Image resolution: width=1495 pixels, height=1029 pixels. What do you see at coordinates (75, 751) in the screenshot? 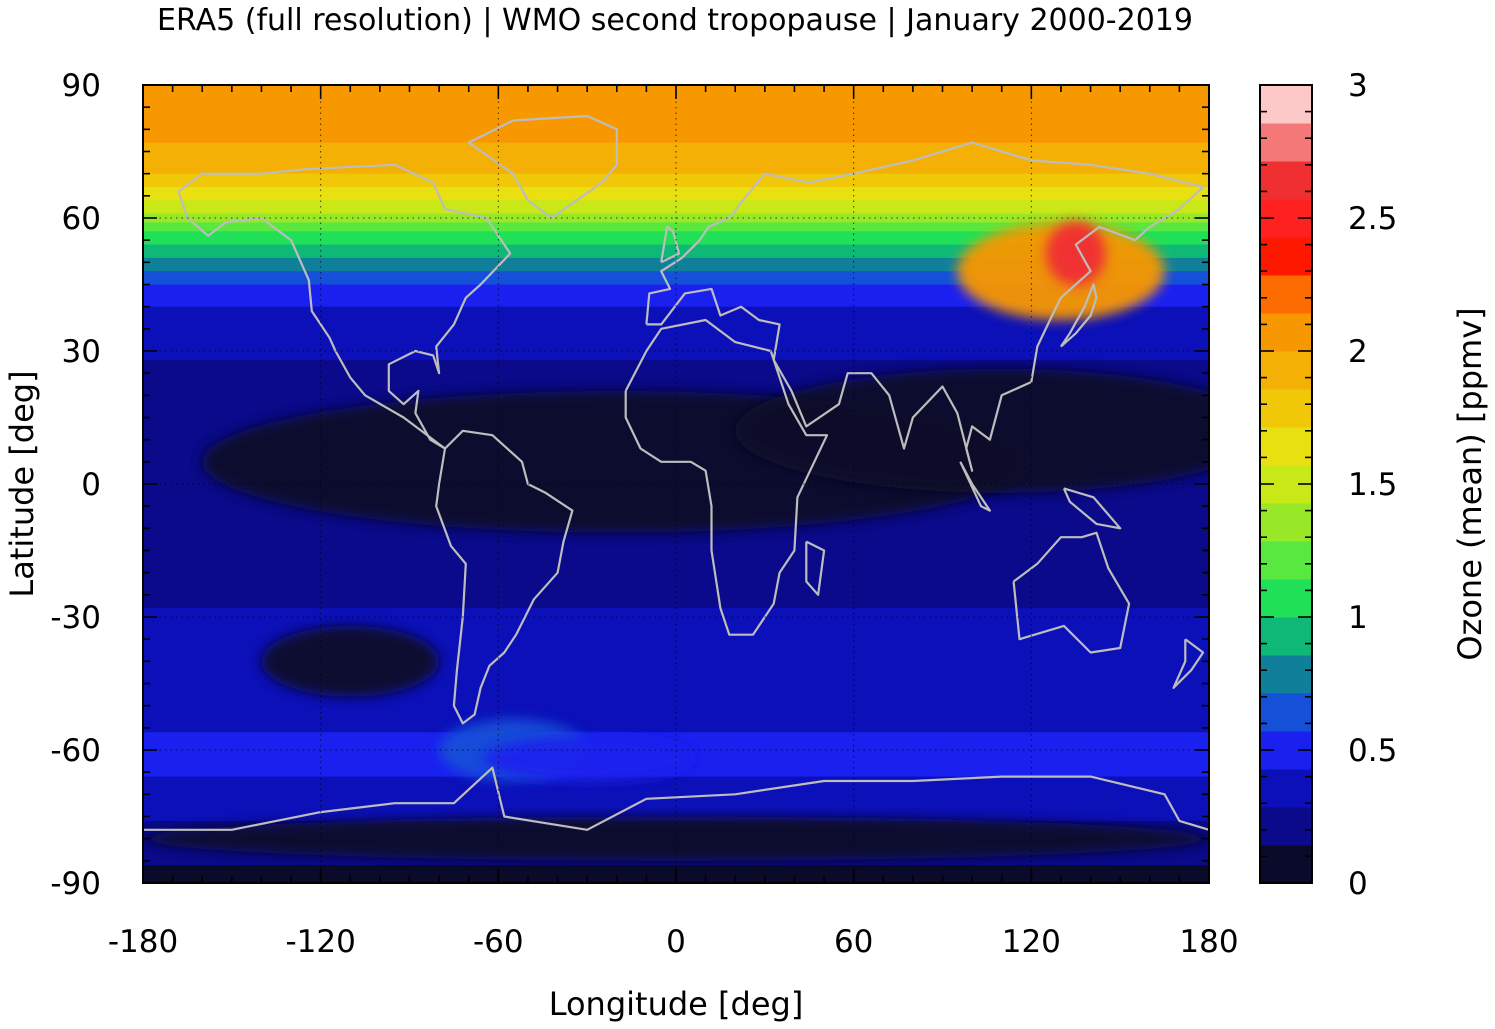
I see `y-tick-label: -60` at bounding box center [75, 751].